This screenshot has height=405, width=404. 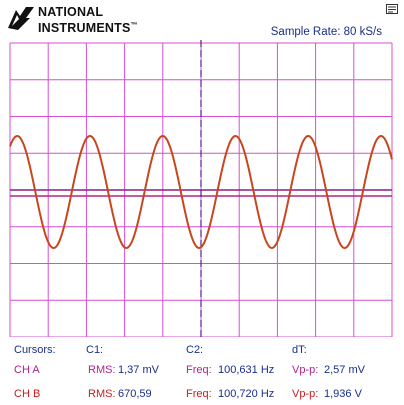 I want to click on logo-tm: ™, so click(x=134, y=25).